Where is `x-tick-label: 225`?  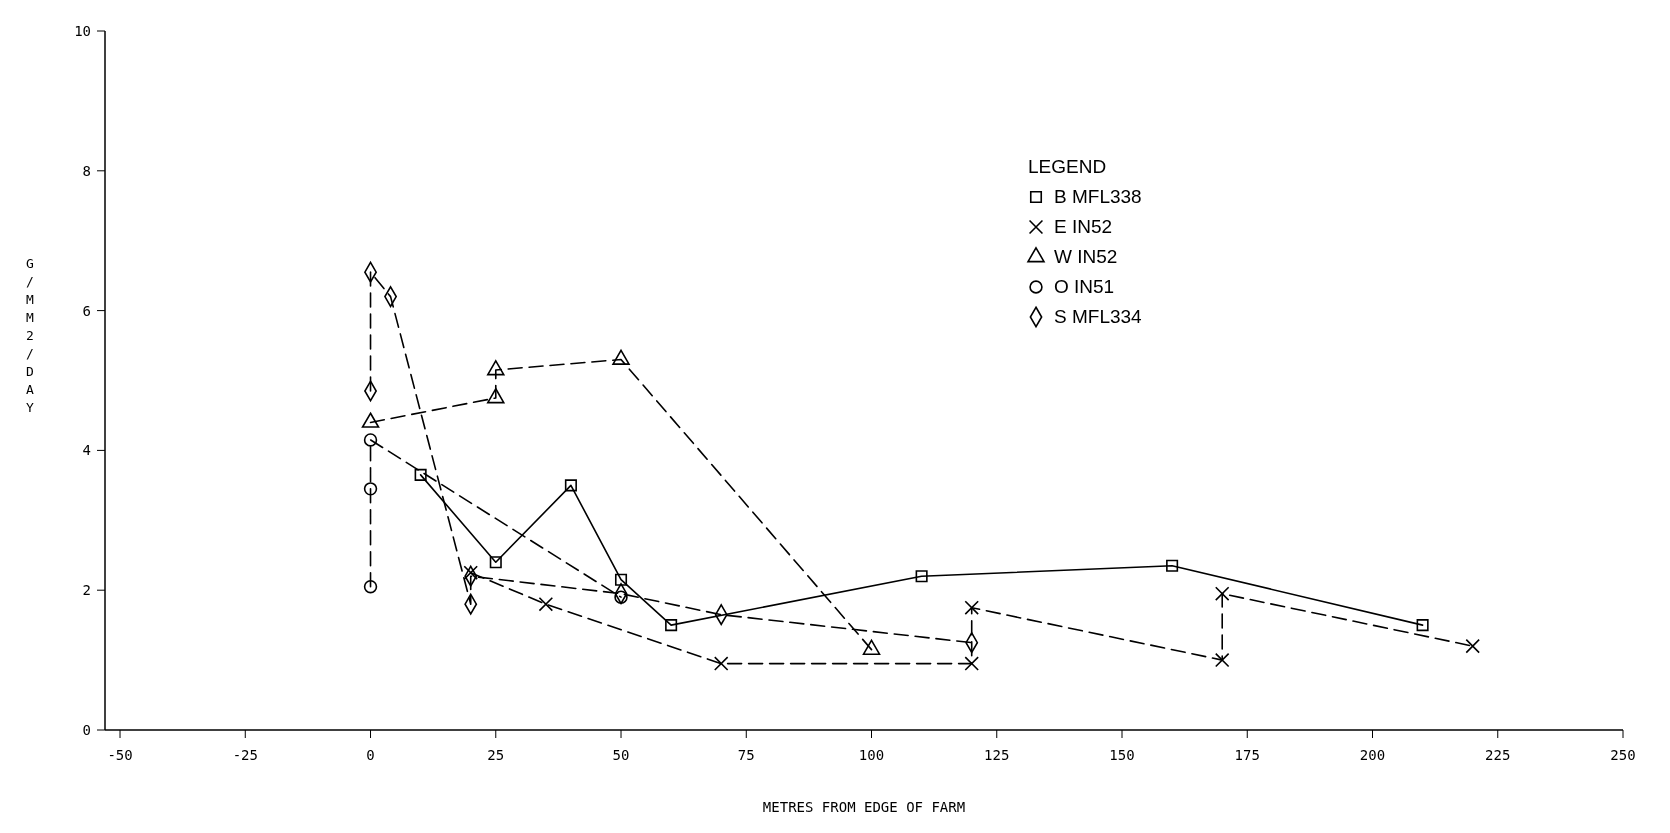
x-tick-label: 225 is located at coordinates (1498, 755).